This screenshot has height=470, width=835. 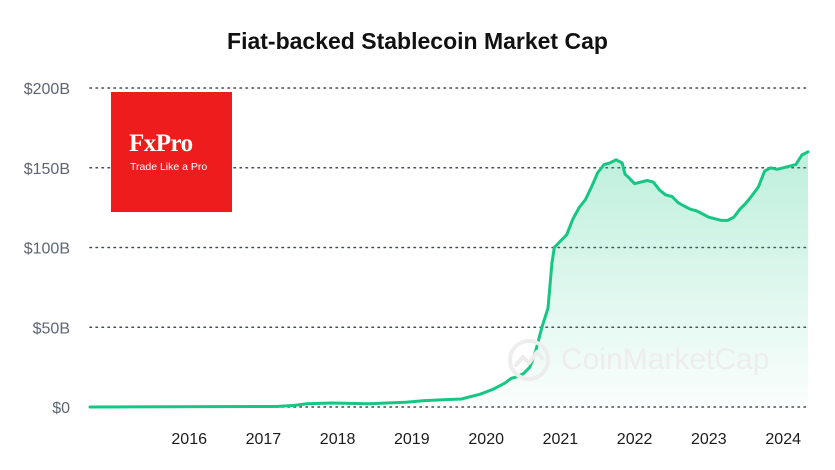 What do you see at coordinates (51, 328) in the screenshot?
I see `y-tick-label: $50B` at bounding box center [51, 328].